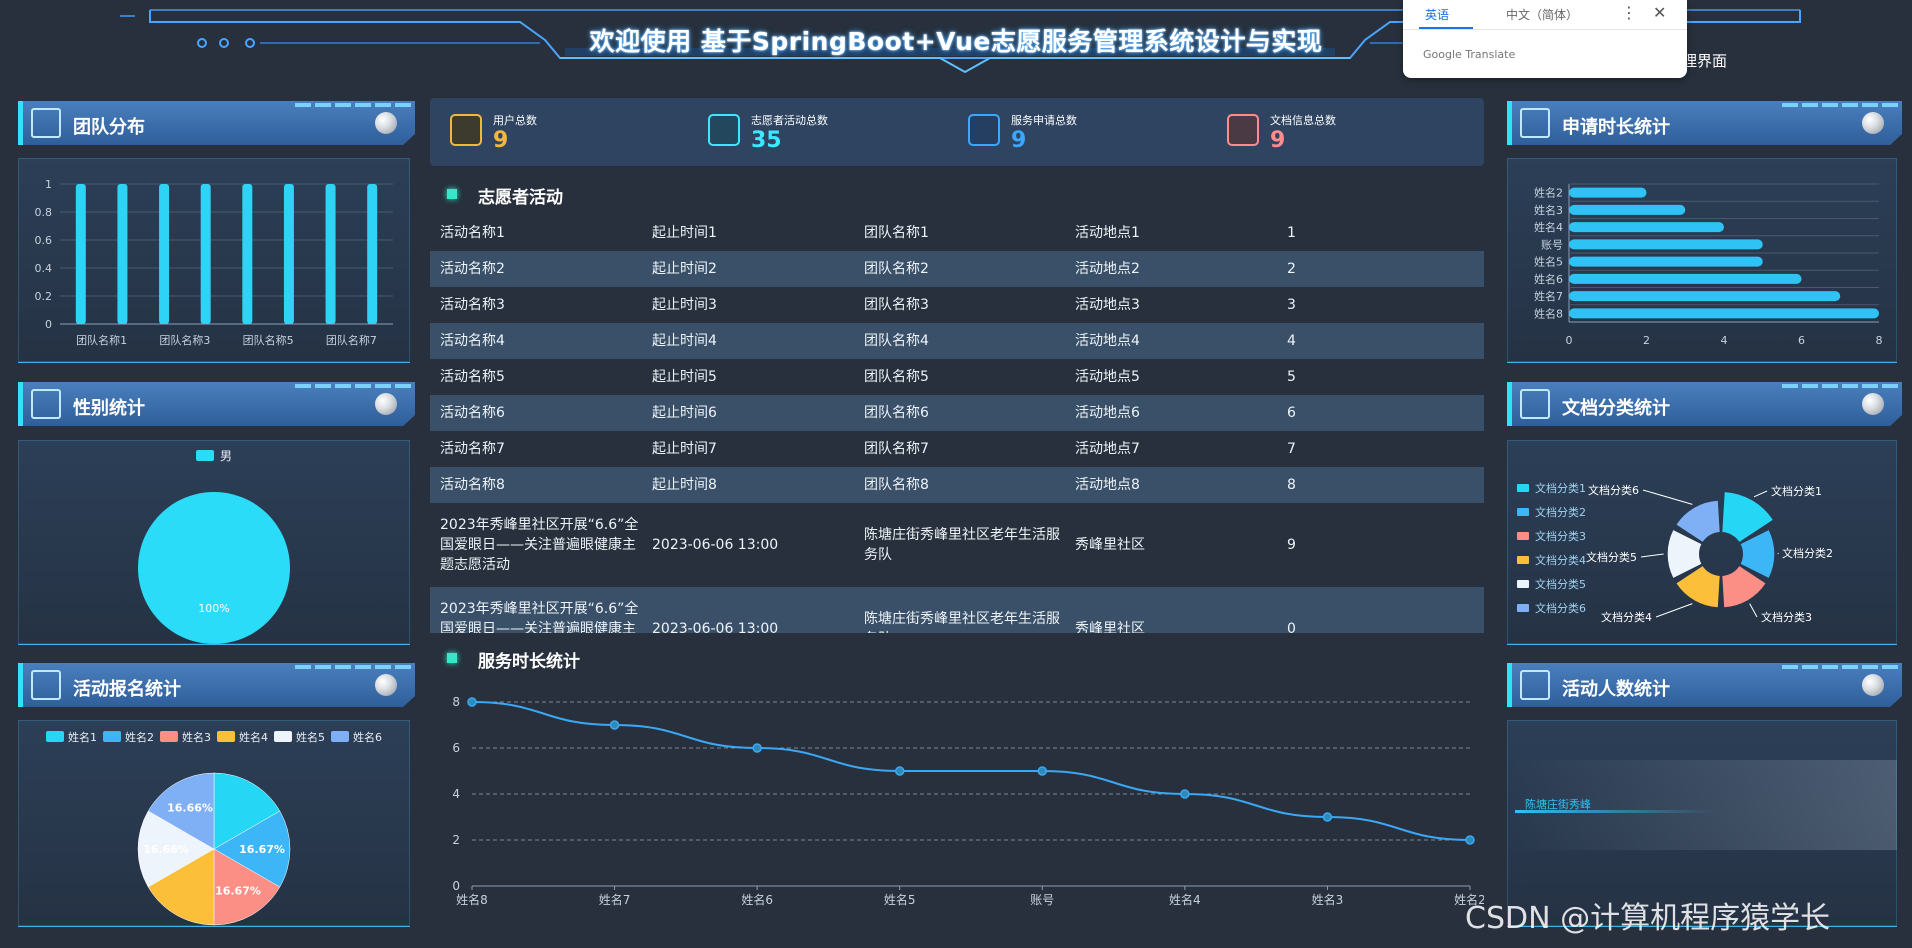  What do you see at coordinates (1542, 15) in the screenshot?
I see `translate-tab-chinese: 中文（简体）` at bounding box center [1542, 15].